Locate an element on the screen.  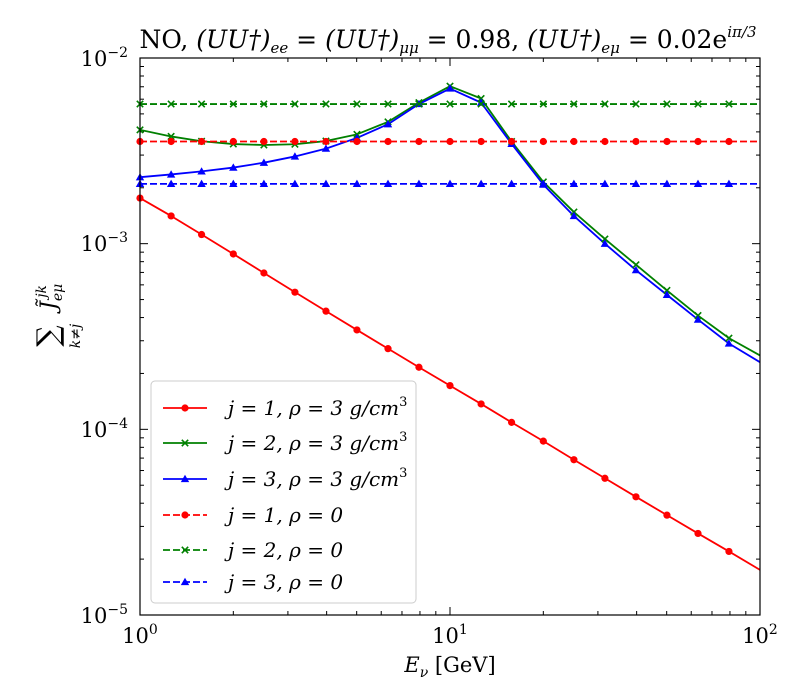
svg-text: J̃eμjk is located at coordinates (50, 299).